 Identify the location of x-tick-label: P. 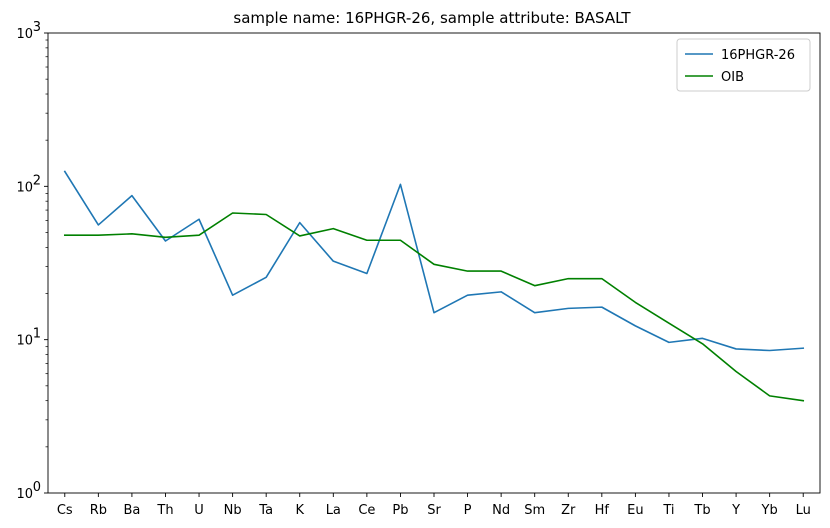
(468, 510).